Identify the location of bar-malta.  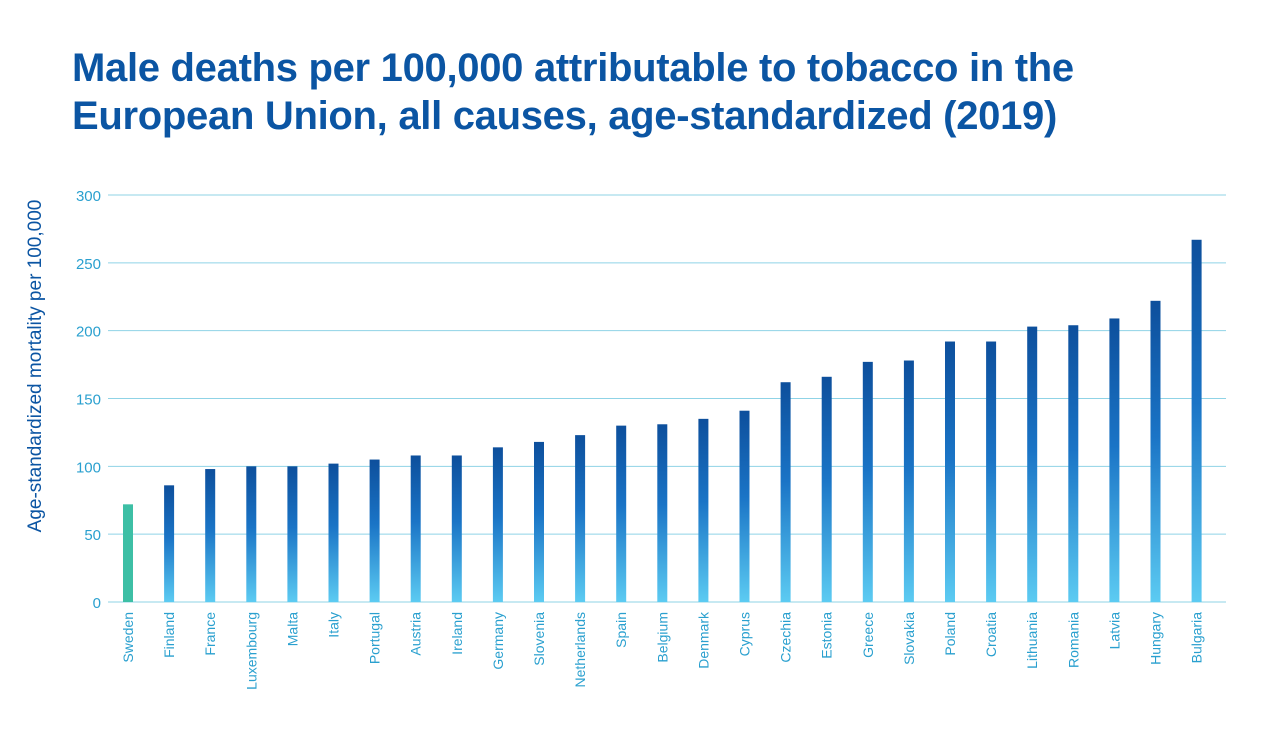
(292, 534).